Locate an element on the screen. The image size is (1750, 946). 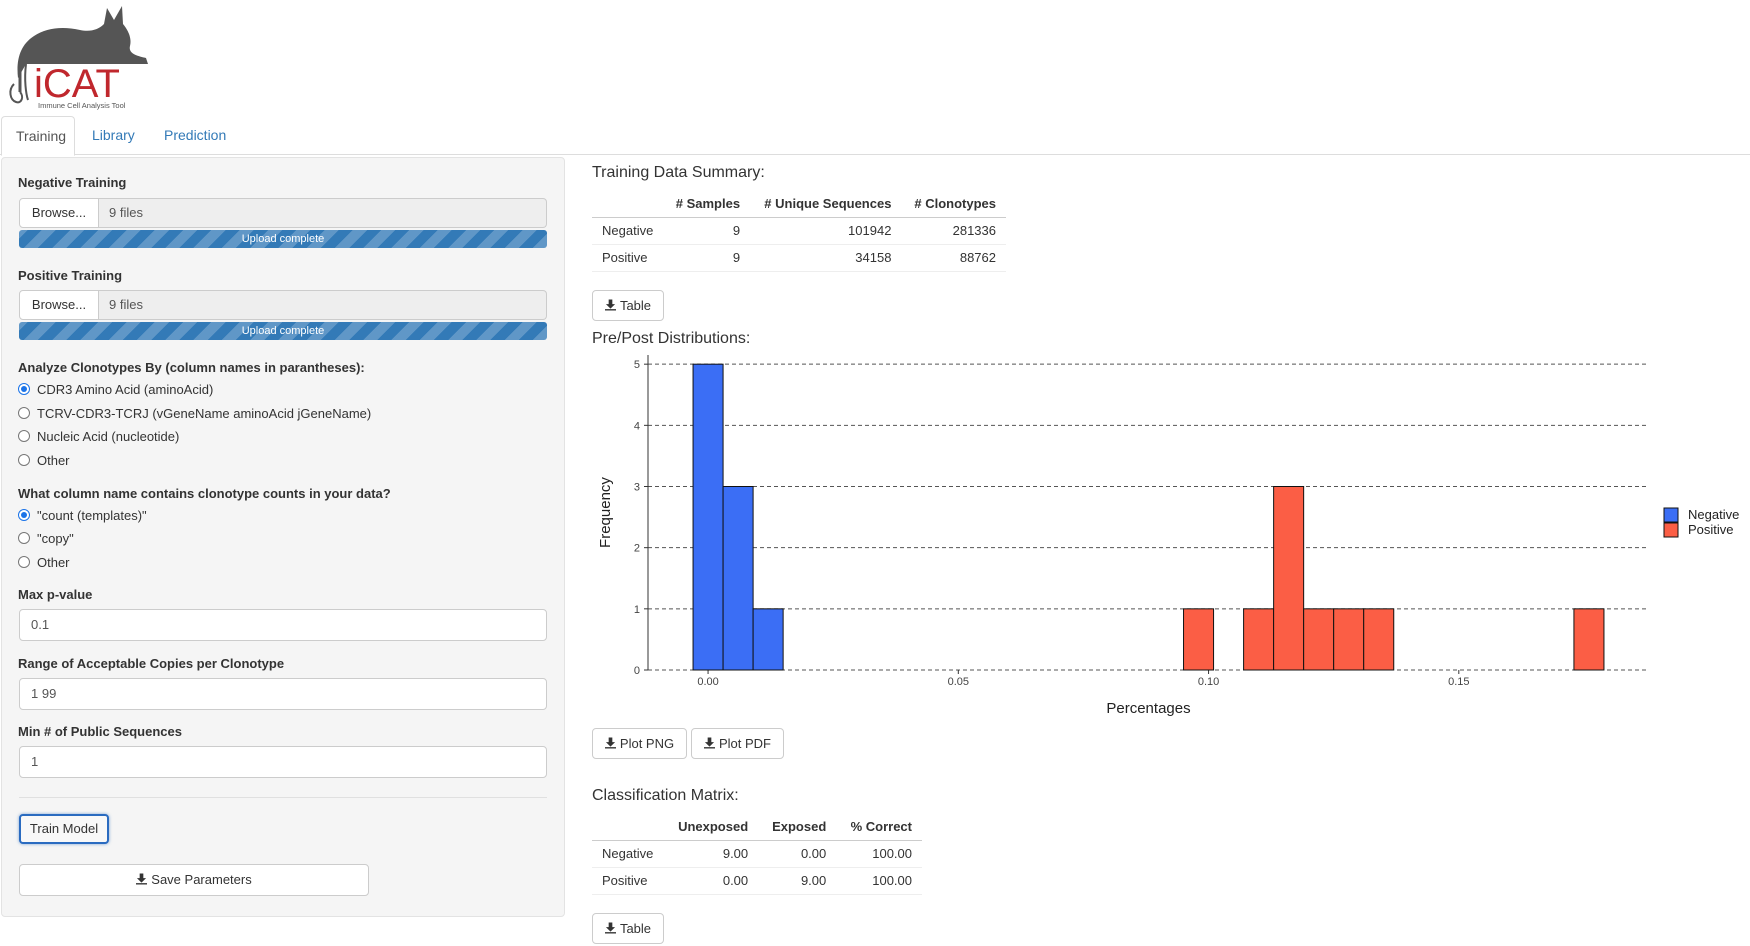
table-cell: 88762 is located at coordinates (953, 258).